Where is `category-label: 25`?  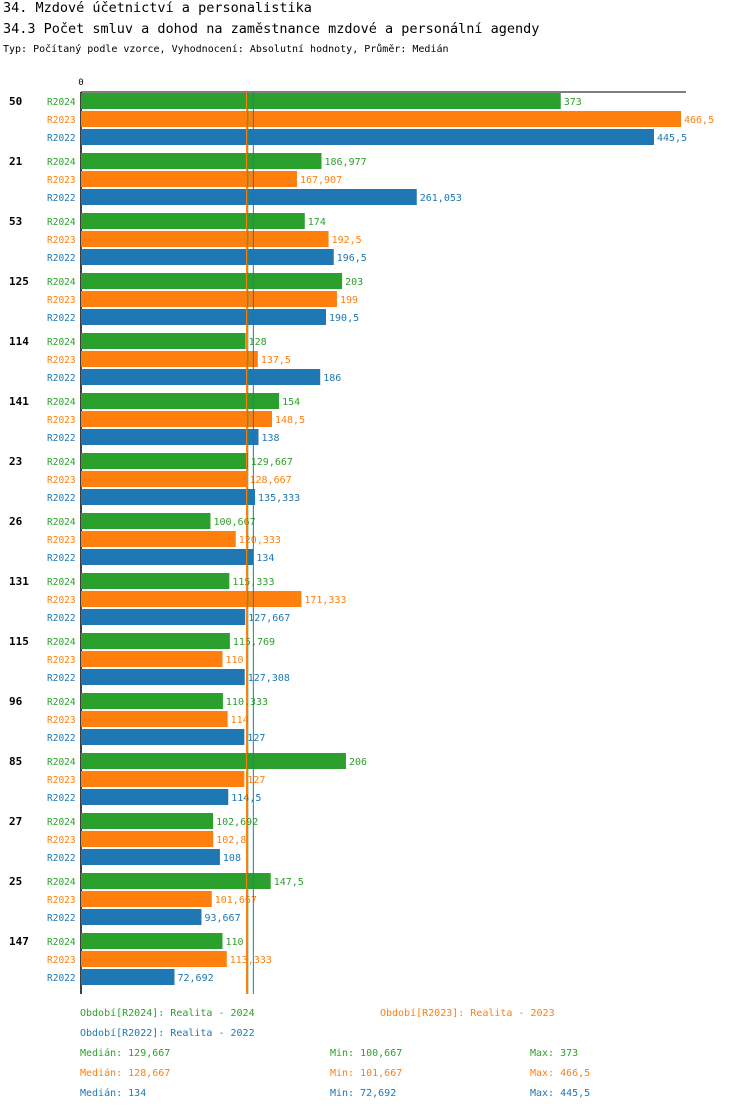 category-label: 25 is located at coordinates (15, 881).